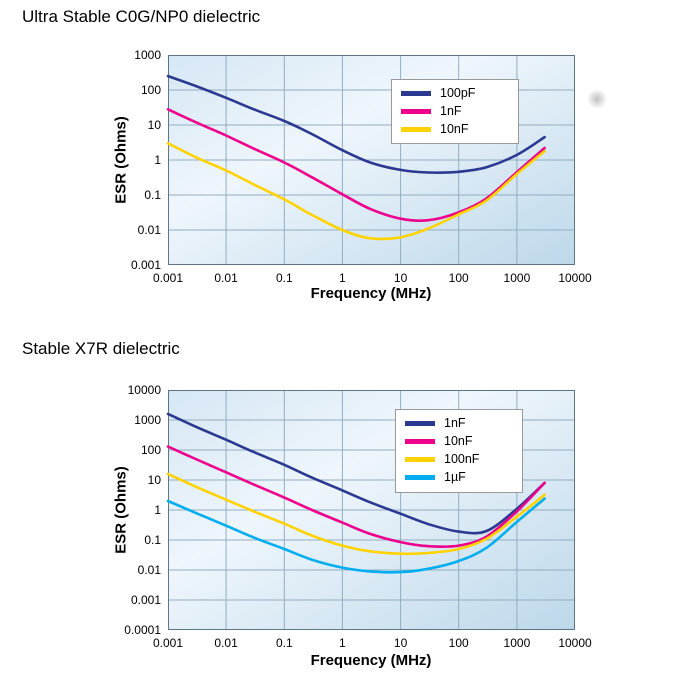  I want to click on y-tick-label: 10000, so click(145, 390).